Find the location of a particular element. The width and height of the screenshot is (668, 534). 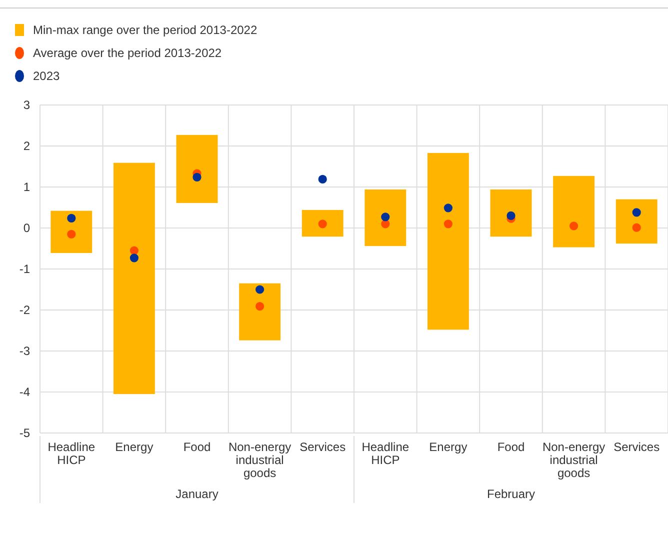

text: January is located at coordinates (197, 494).